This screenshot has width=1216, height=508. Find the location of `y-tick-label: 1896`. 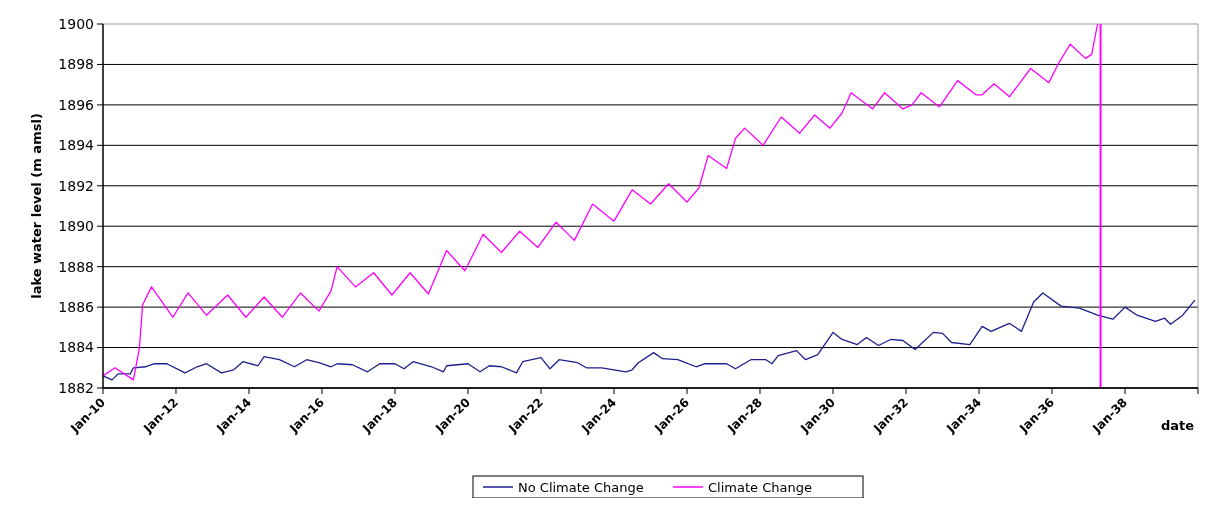

y-tick-label: 1896 is located at coordinates (76, 104).